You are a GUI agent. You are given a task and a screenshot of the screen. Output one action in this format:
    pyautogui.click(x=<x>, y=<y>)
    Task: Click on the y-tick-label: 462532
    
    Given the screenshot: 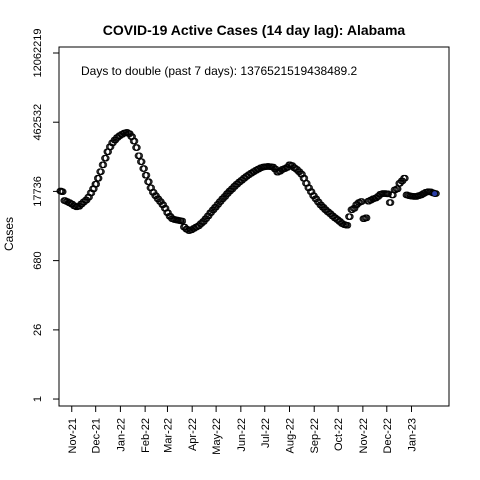 What is the action you would take?
    pyautogui.click(x=38, y=122)
    